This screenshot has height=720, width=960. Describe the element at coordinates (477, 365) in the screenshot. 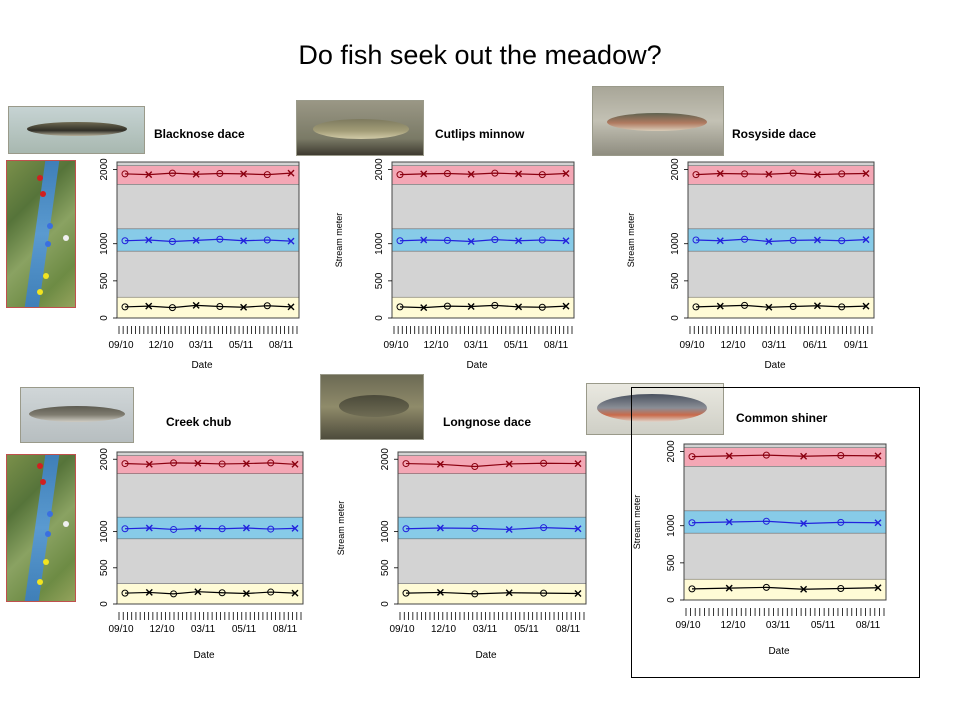

I see `x-axis-label: Date` at that location.